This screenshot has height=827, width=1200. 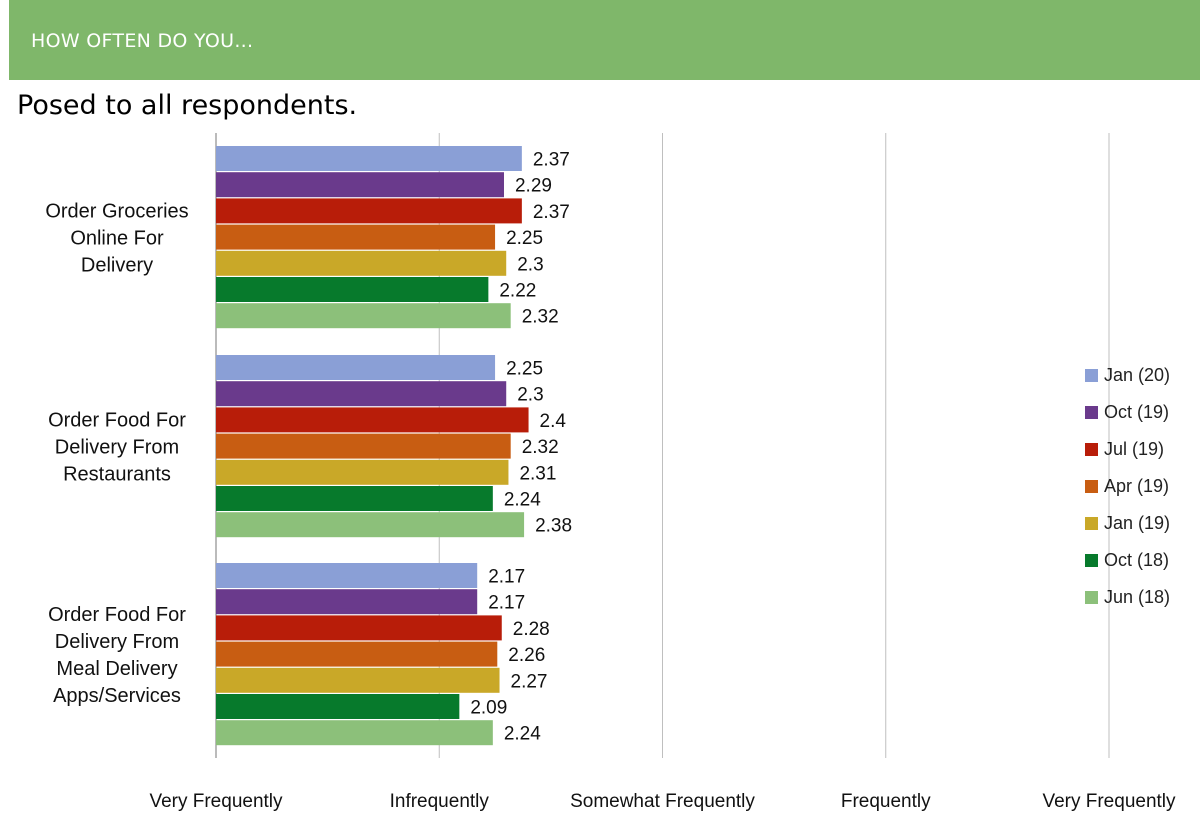 What do you see at coordinates (117, 696) in the screenshot?
I see `category-label: Apps/Services` at bounding box center [117, 696].